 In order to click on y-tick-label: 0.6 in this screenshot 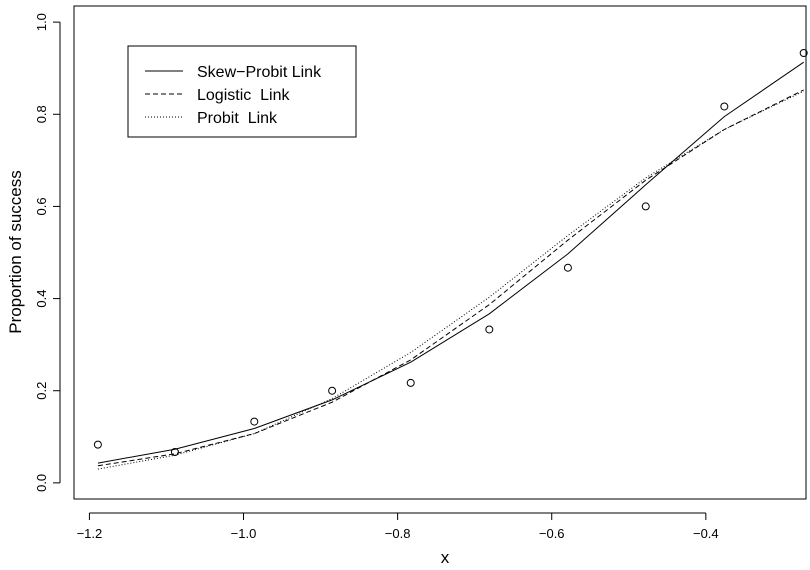, I will do `click(41, 206)`.